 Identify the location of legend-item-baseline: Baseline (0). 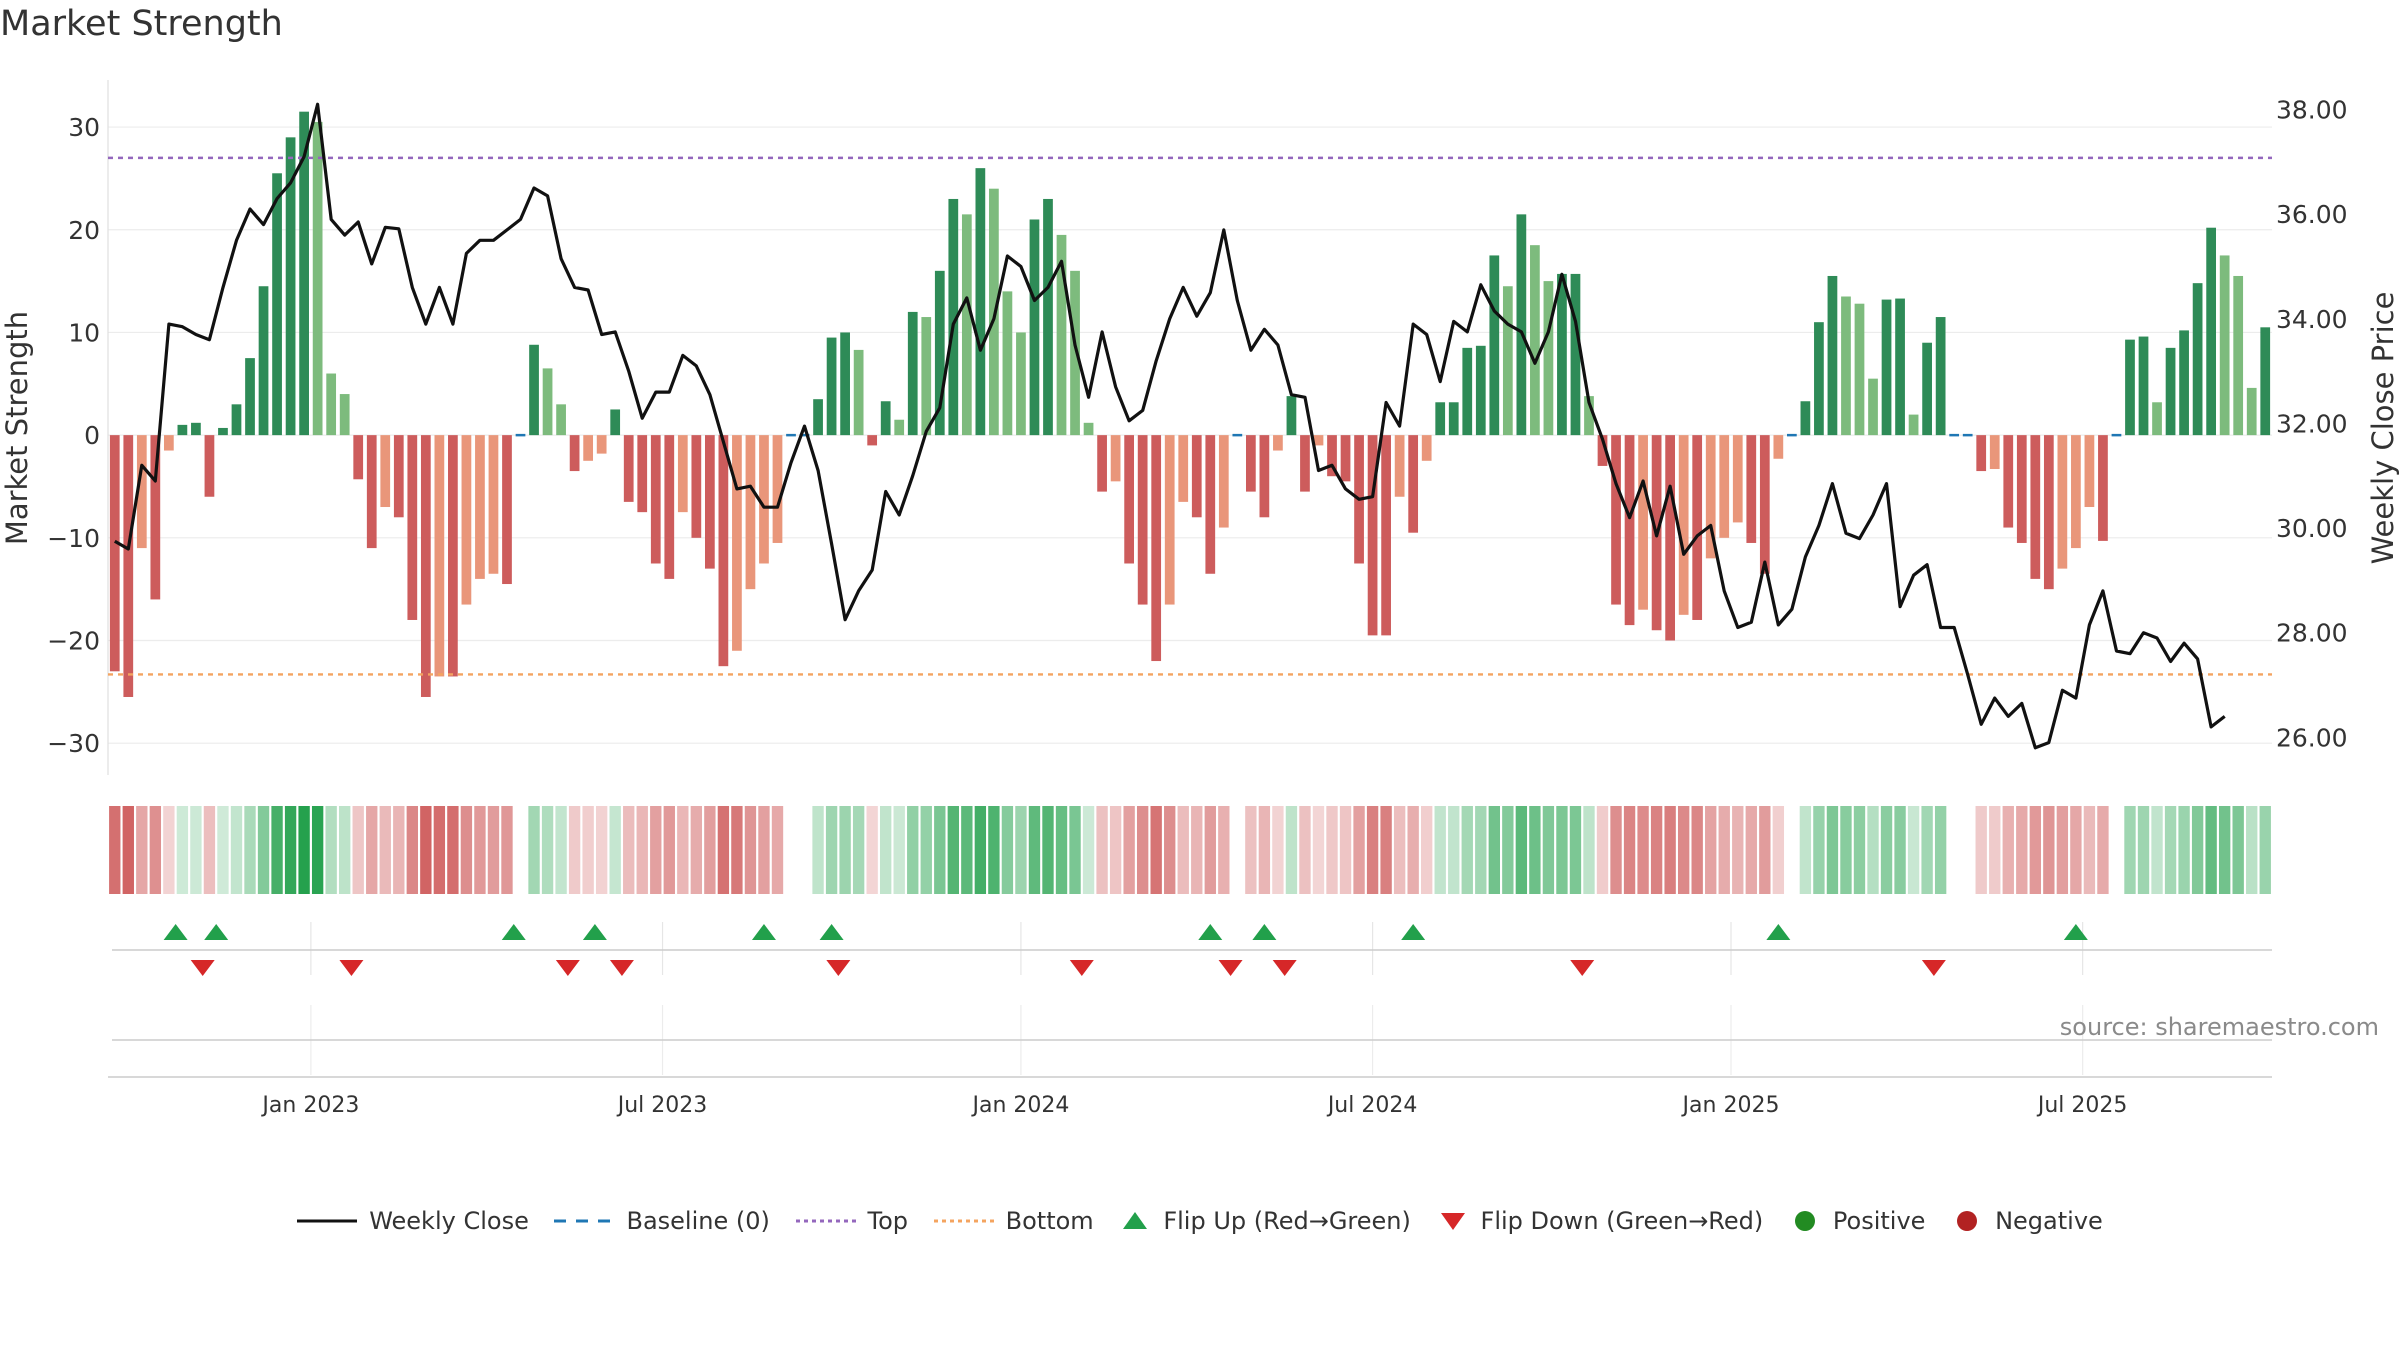
(662, 1221).